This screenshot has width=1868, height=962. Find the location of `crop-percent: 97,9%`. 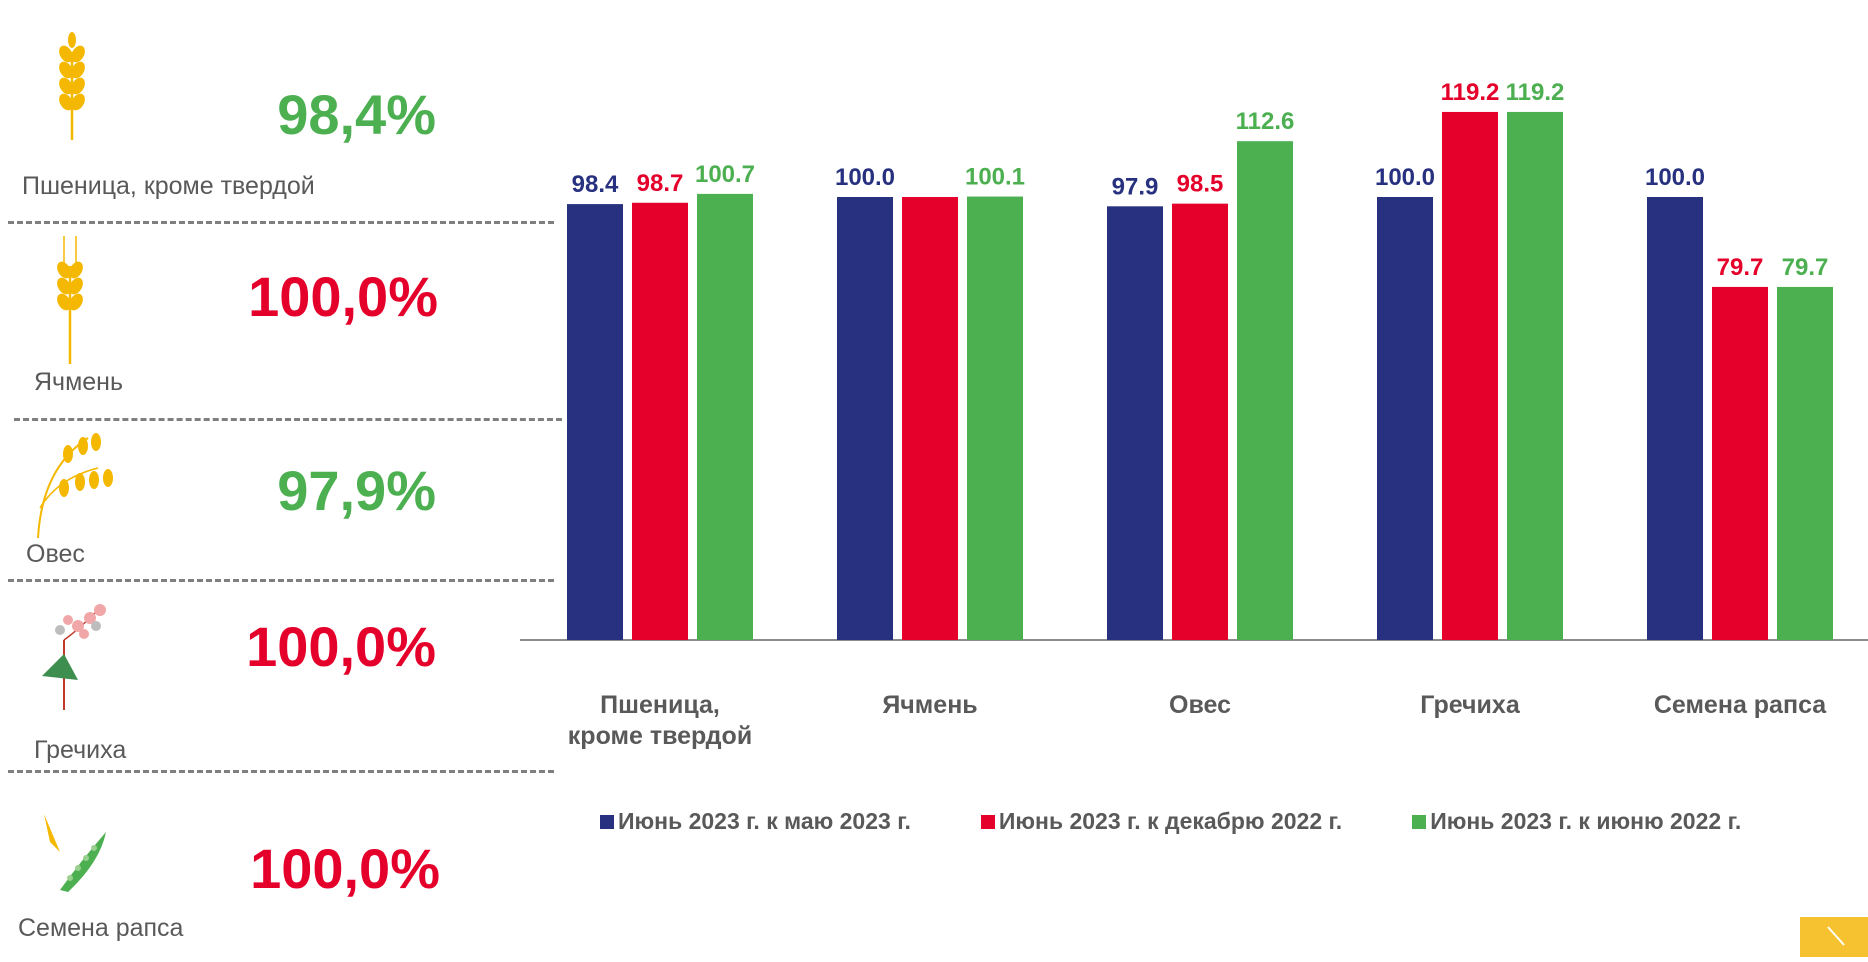

crop-percent: 97,9% is located at coordinates (356, 490).